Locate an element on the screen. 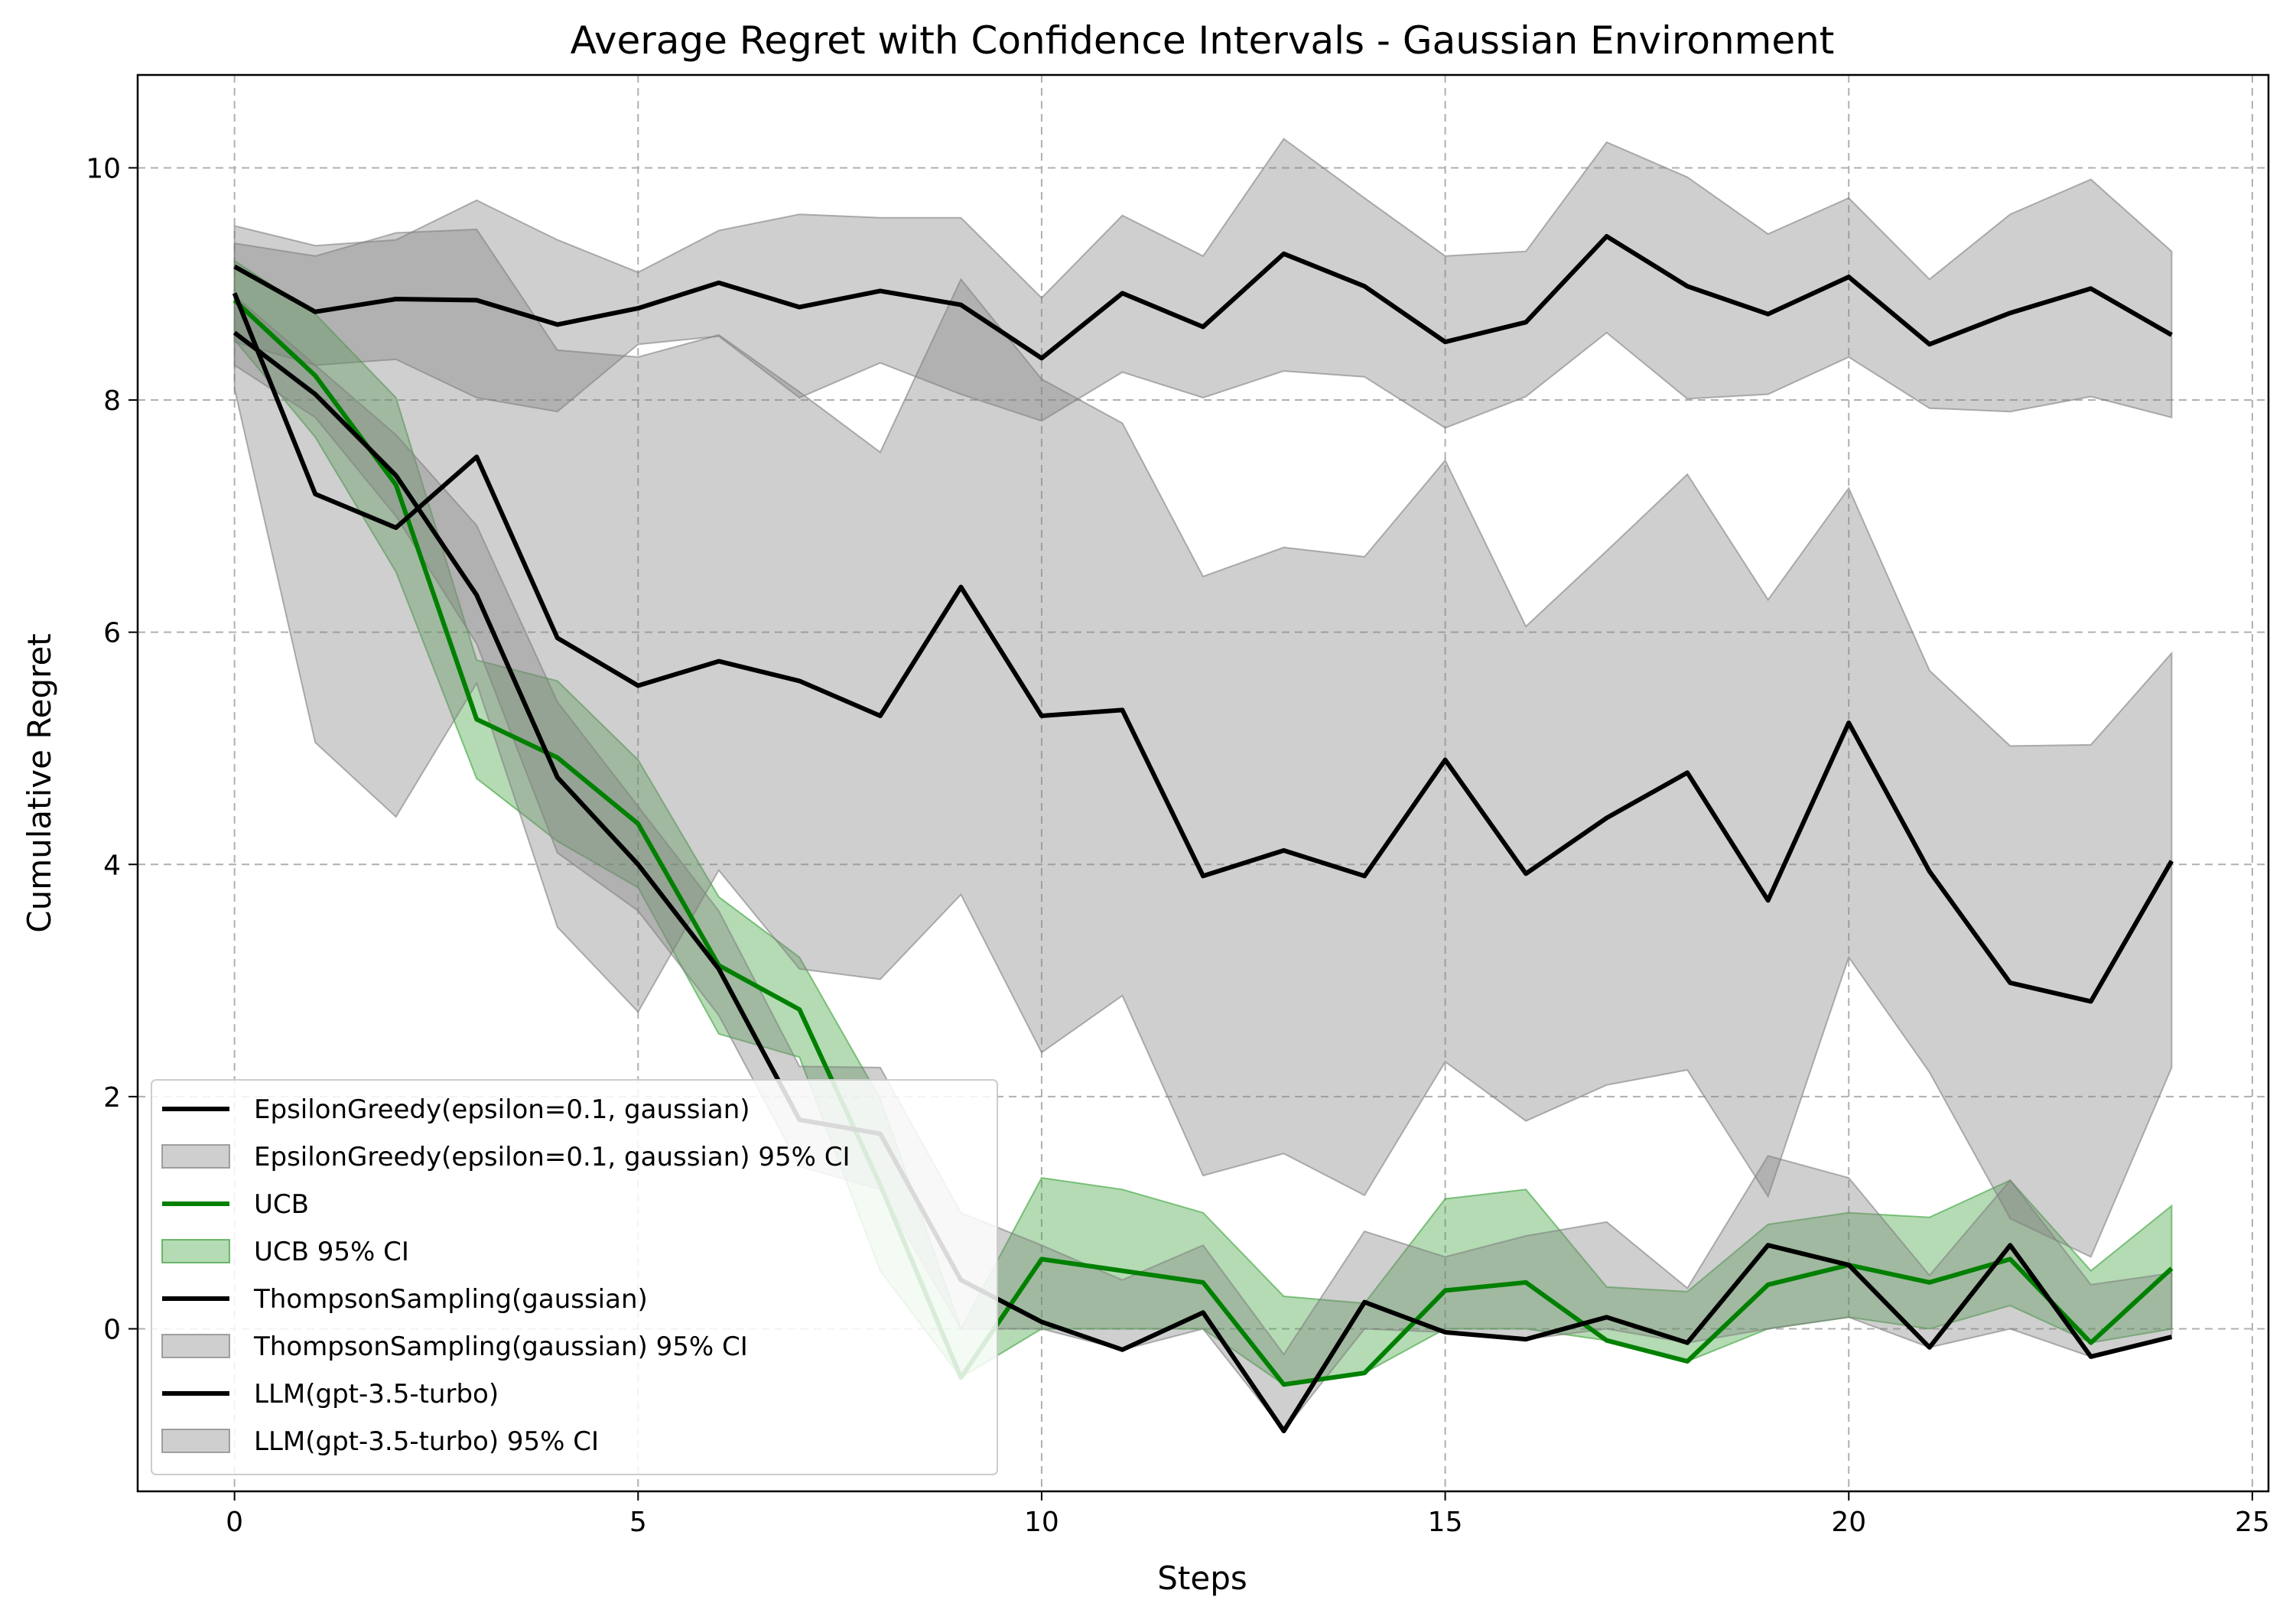  legend-box is located at coordinates (574, 1277).